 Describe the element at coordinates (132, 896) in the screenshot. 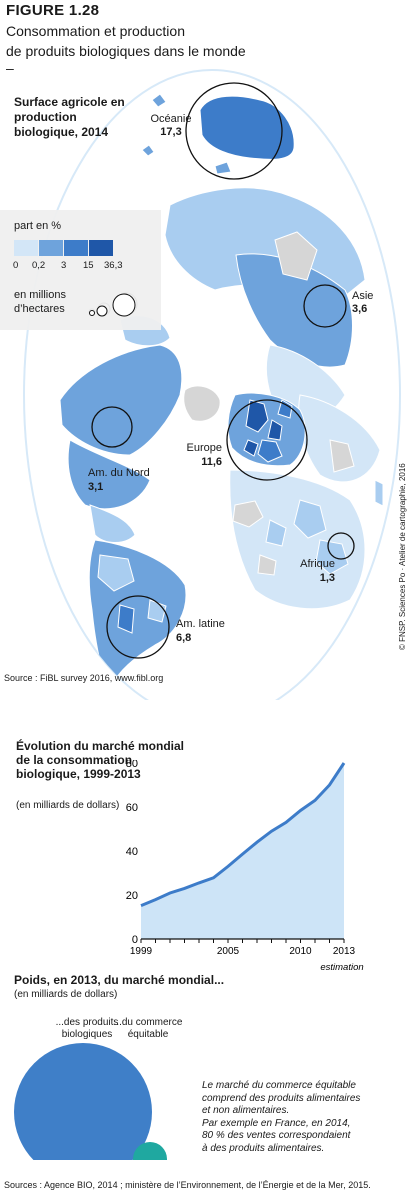

I see `y-tick-label: 20` at that location.